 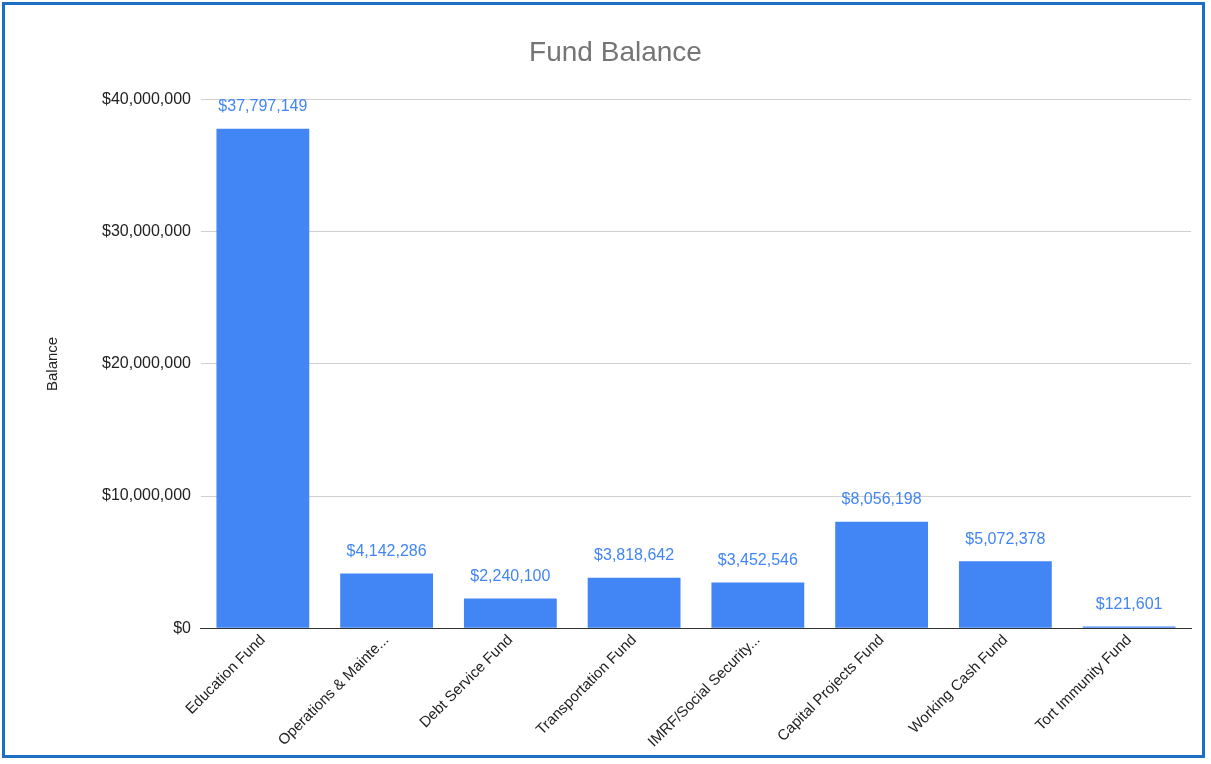 What do you see at coordinates (146, 363) in the screenshot?
I see `y-tick-label: $20,000,000` at bounding box center [146, 363].